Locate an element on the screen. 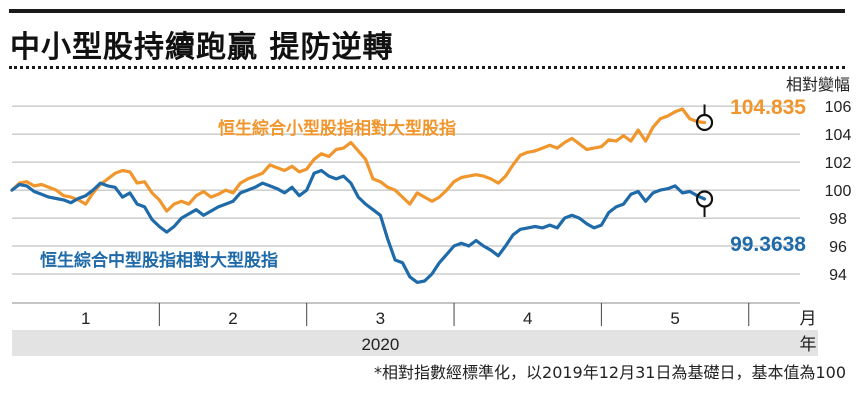 The width and height of the screenshot is (862, 403). y-tick-label: 102 is located at coordinates (838, 163).